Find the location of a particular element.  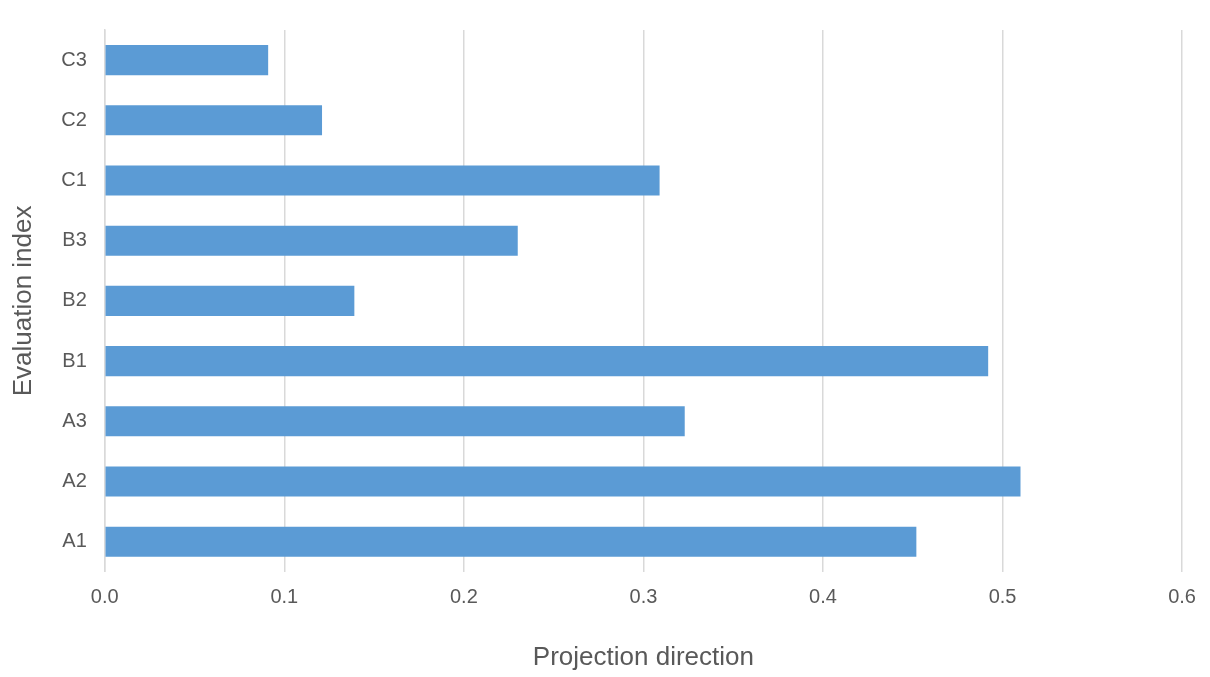

x-axis-title: Projection direction is located at coordinates (643, 655).